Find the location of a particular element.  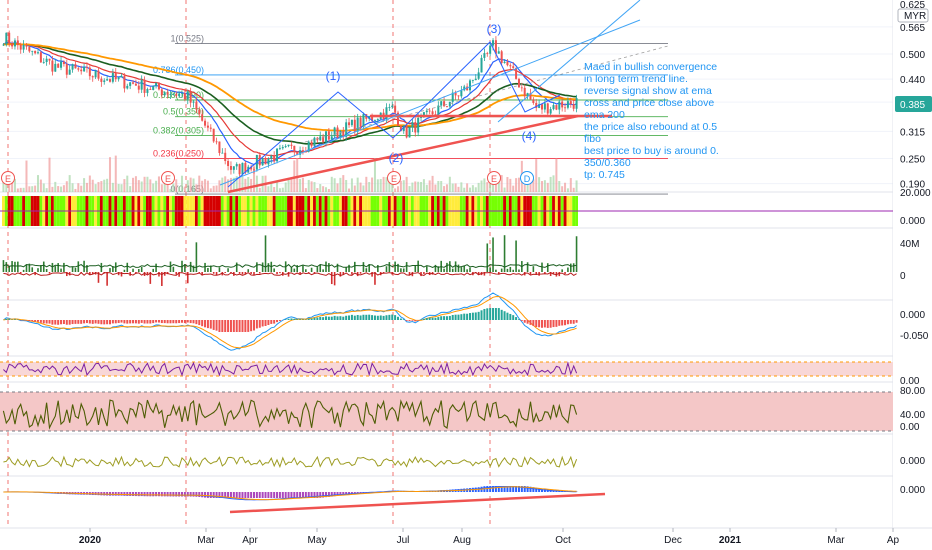

colored-bar-indicator is located at coordinates (446, 211).